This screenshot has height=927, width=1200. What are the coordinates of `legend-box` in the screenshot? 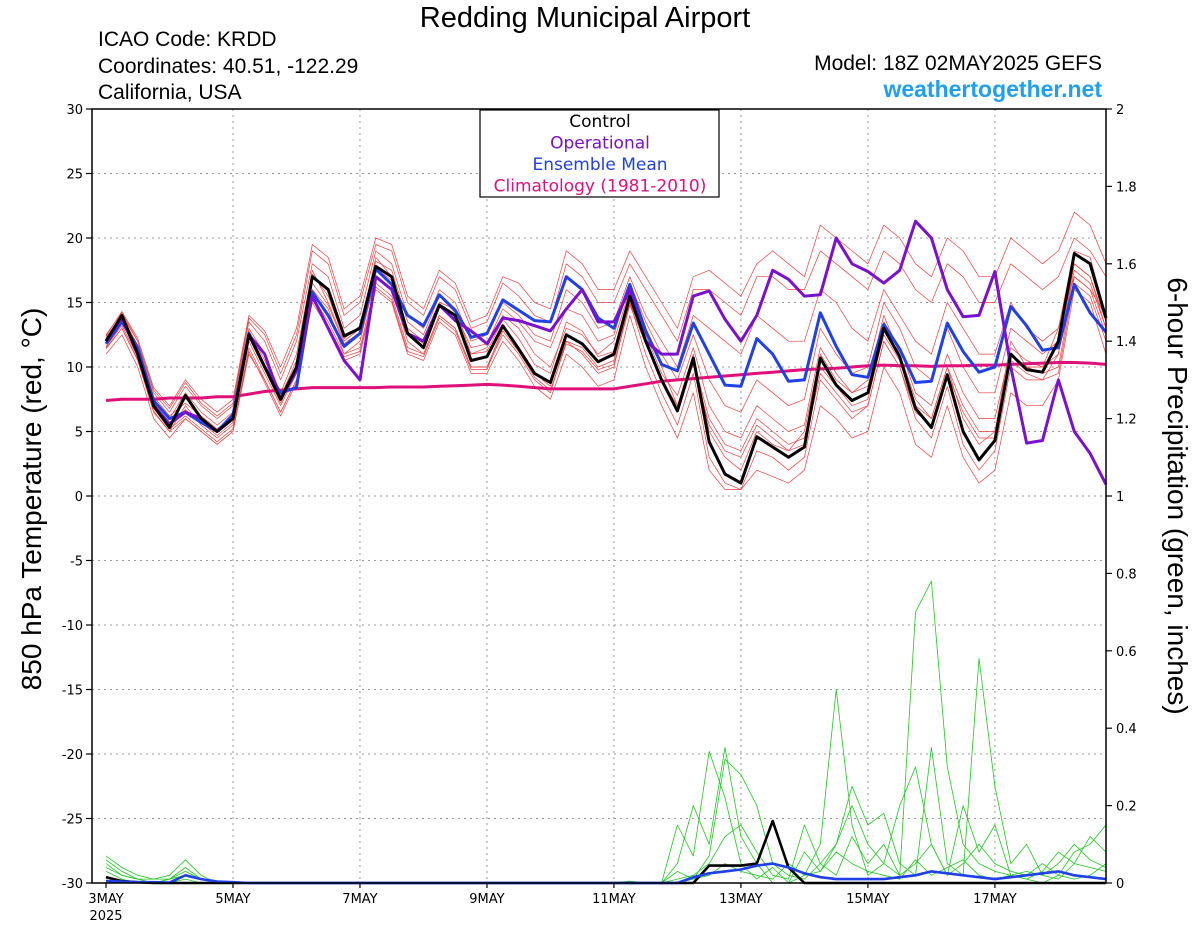 It's located at (599, 153).